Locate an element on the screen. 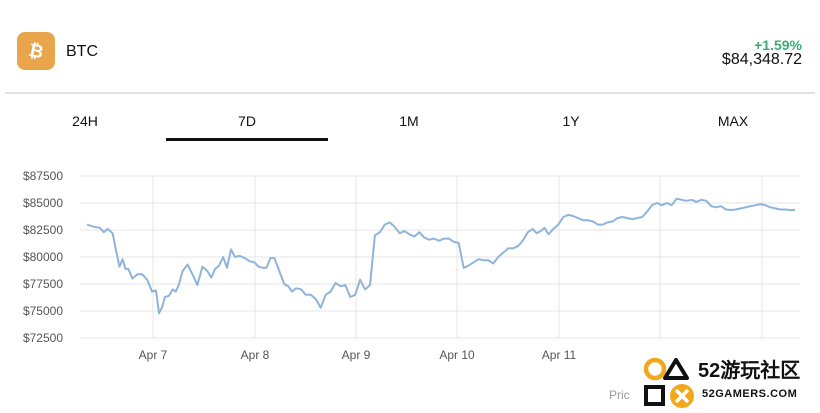 The height and width of the screenshot is (413, 820). tab-7d: 7D is located at coordinates (247, 124).